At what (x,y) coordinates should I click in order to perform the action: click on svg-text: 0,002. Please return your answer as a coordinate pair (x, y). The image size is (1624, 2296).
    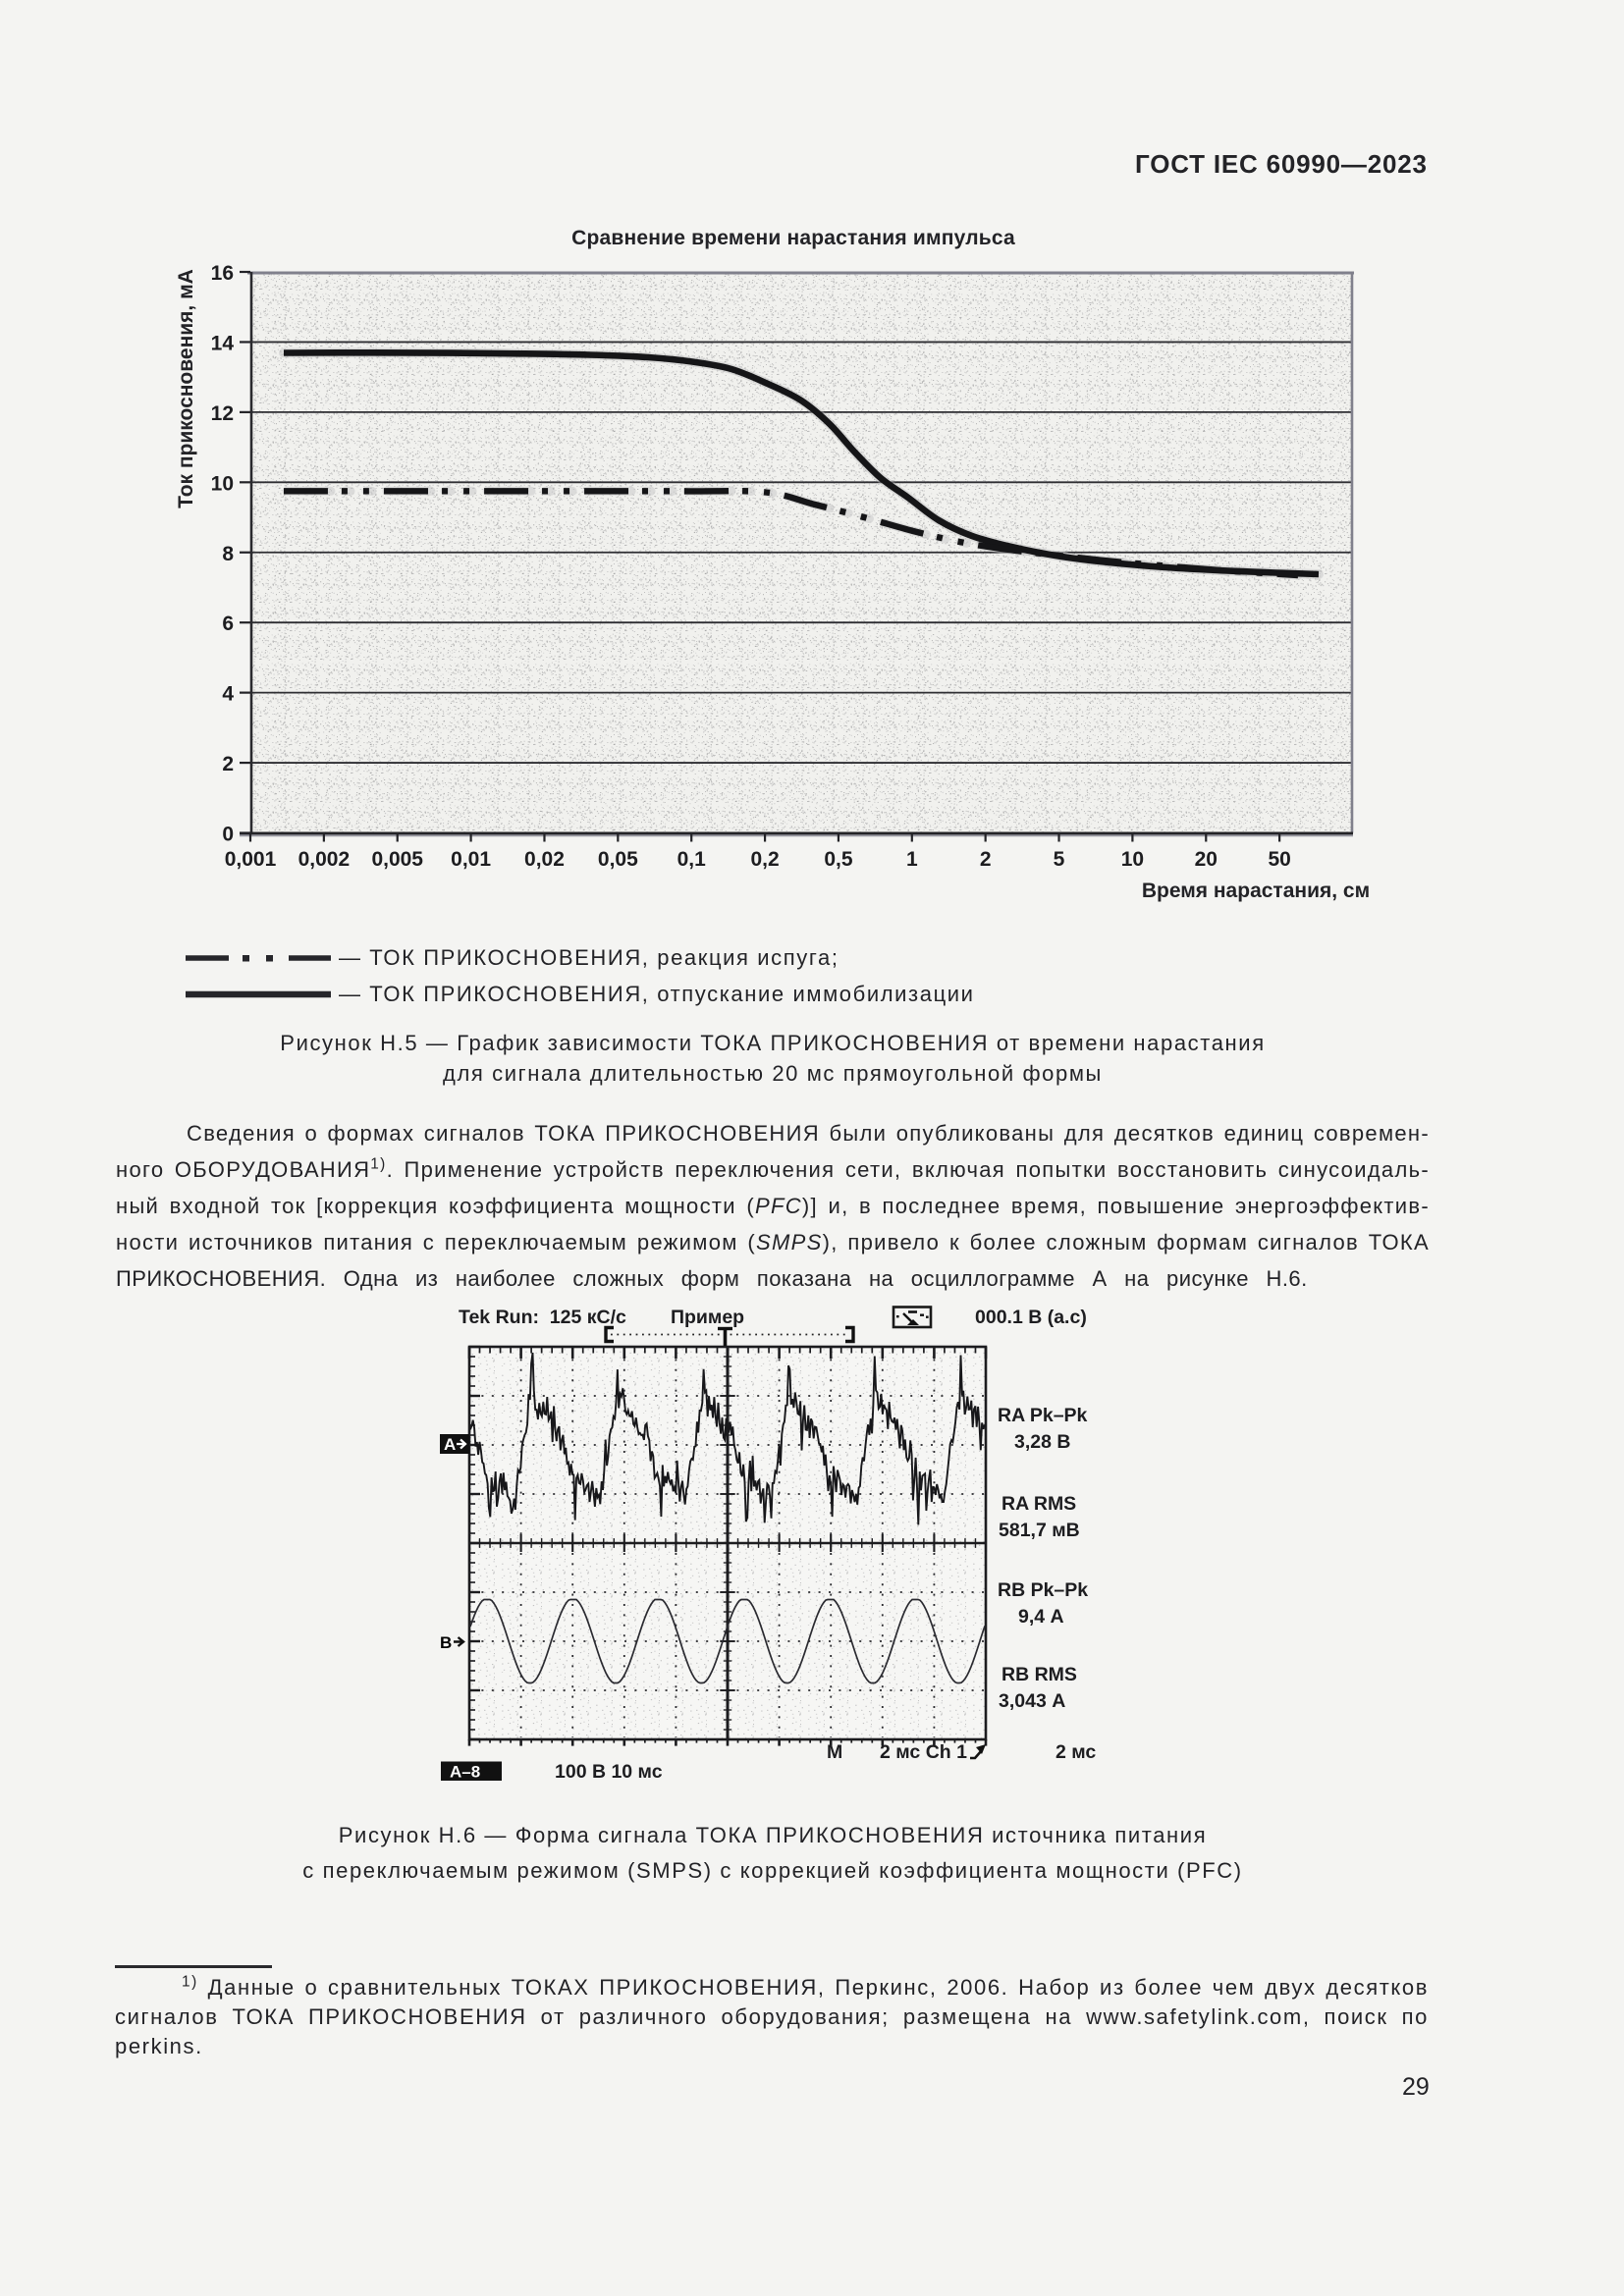
    Looking at the image, I should click on (324, 860).